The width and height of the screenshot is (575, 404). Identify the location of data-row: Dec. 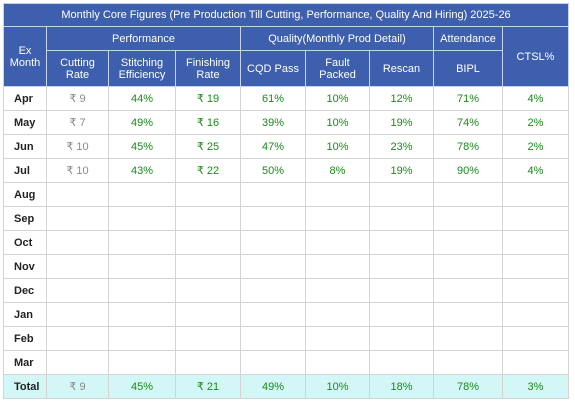
(286, 290).